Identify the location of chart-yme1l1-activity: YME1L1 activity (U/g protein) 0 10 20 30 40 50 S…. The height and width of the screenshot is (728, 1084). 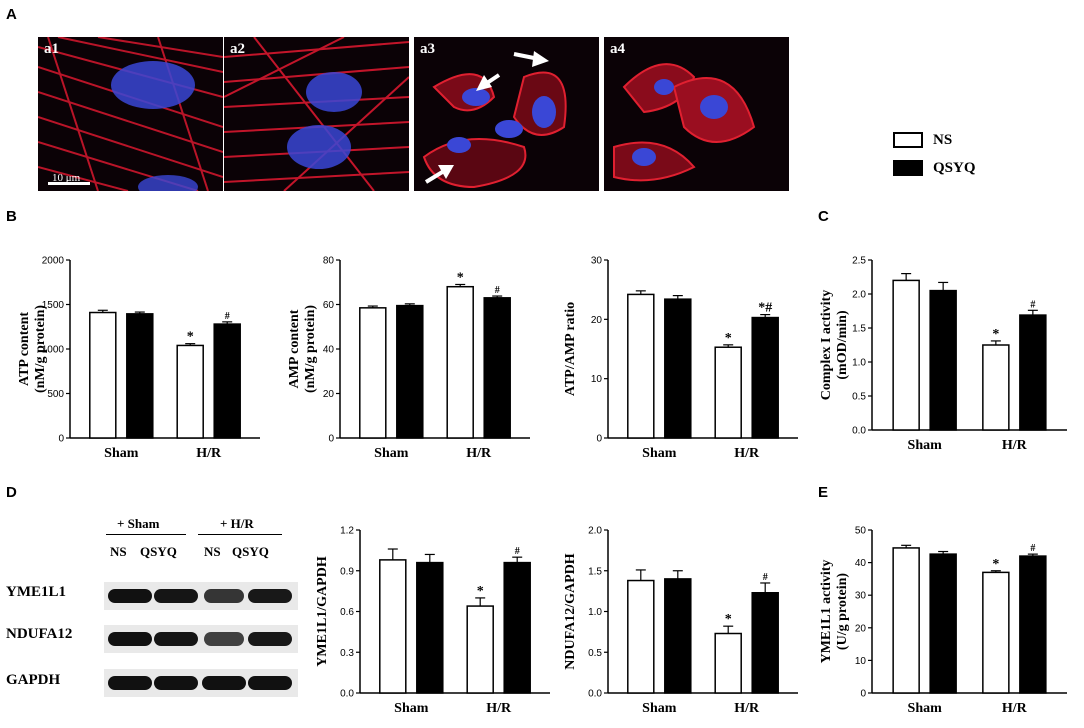
(947, 620).